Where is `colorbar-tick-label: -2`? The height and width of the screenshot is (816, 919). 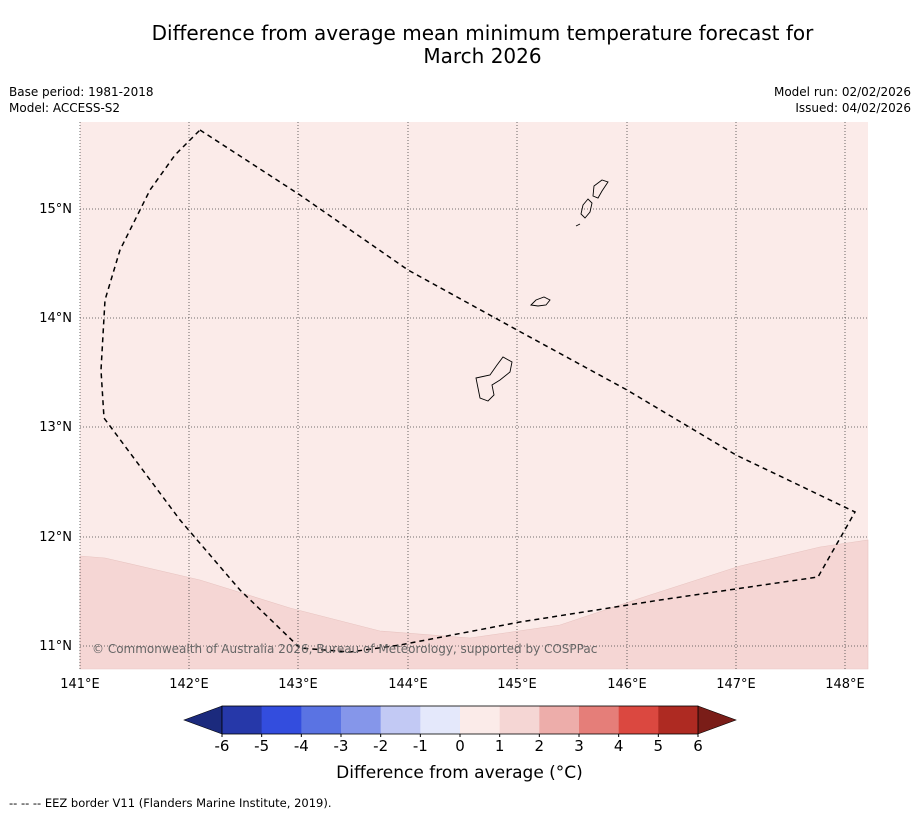 colorbar-tick-label: -2 is located at coordinates (380, 746).